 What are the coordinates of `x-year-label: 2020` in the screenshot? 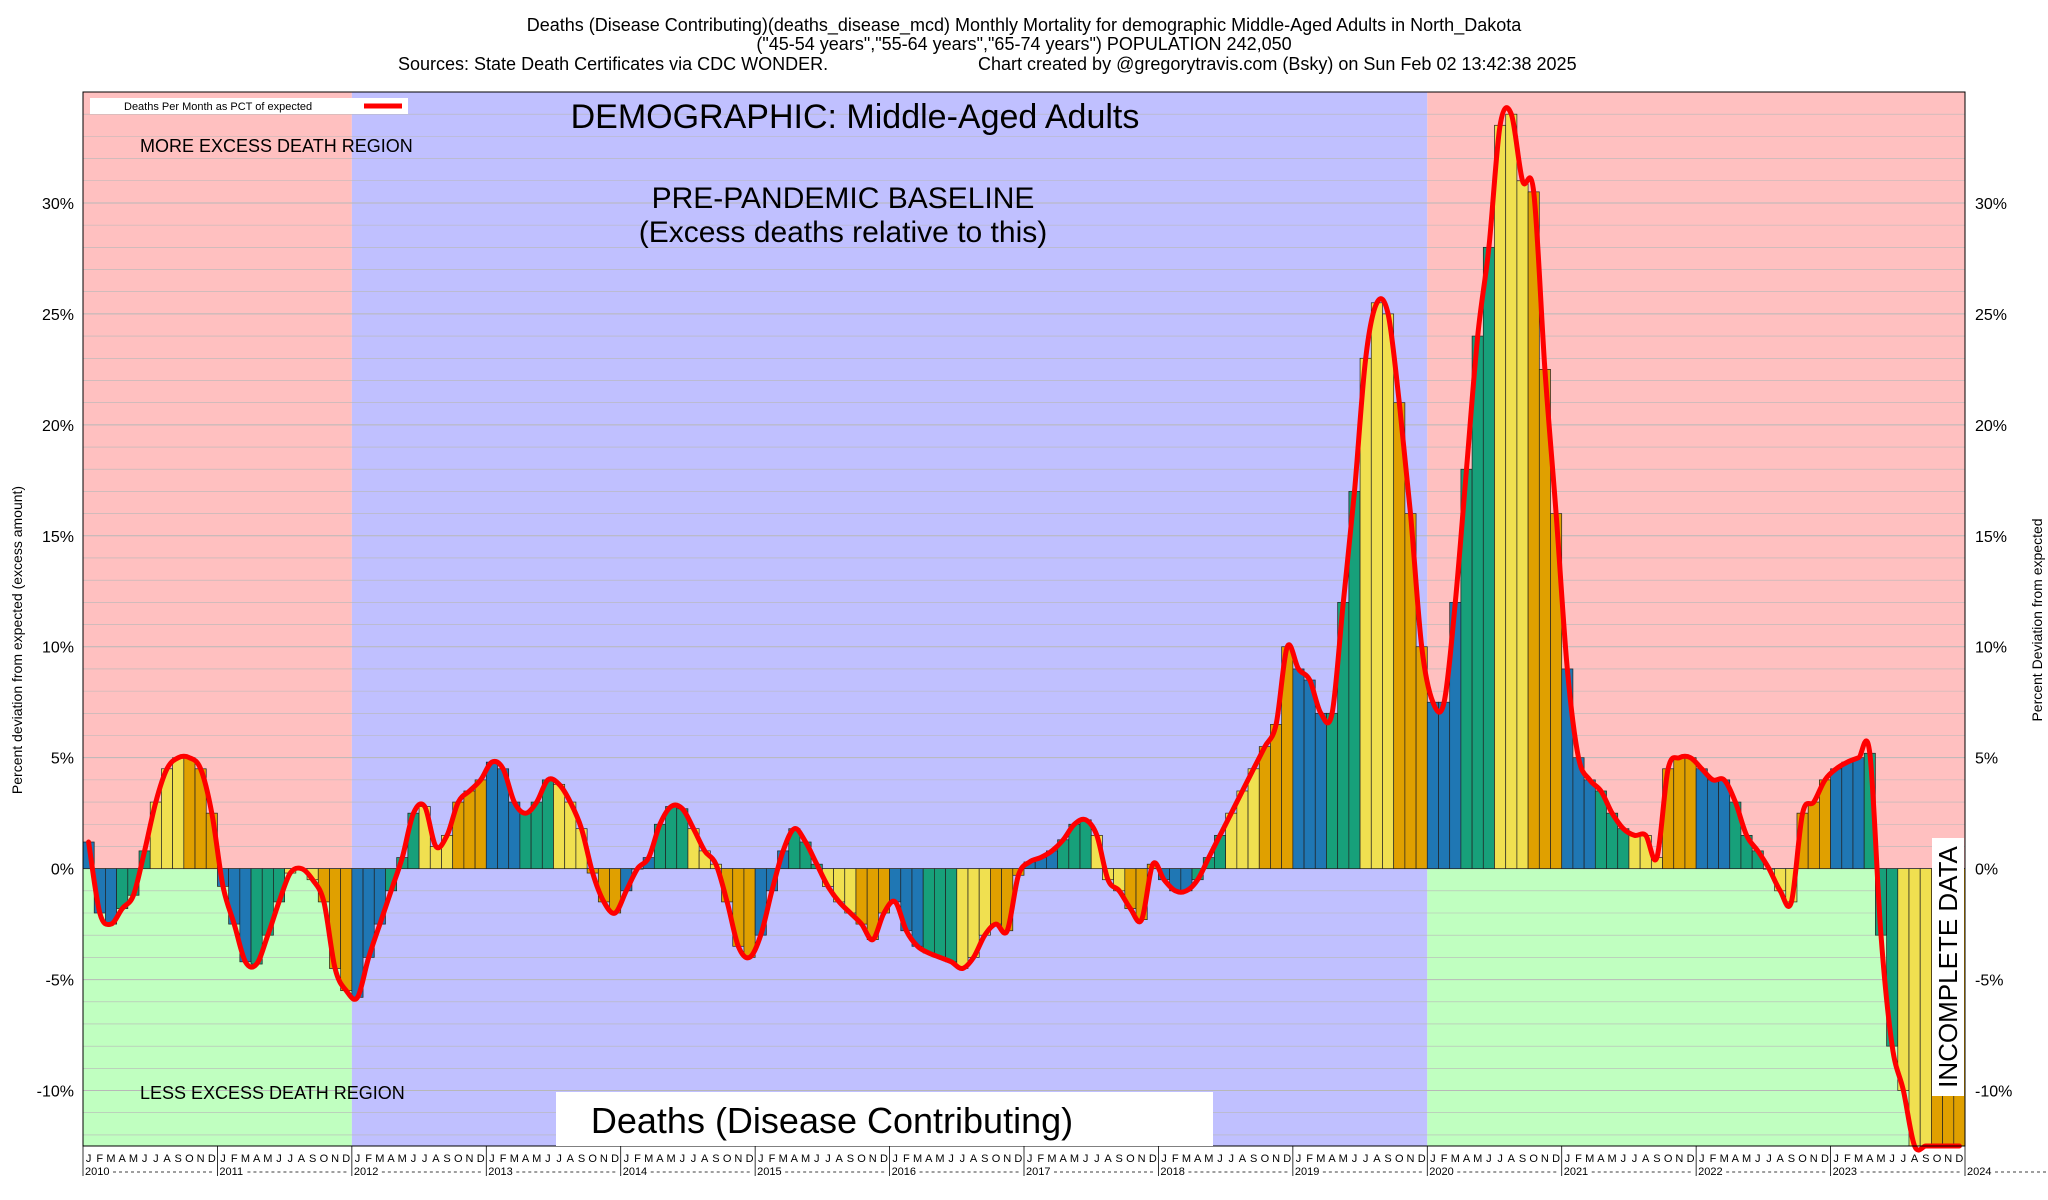 It's located at (1441, 1172).